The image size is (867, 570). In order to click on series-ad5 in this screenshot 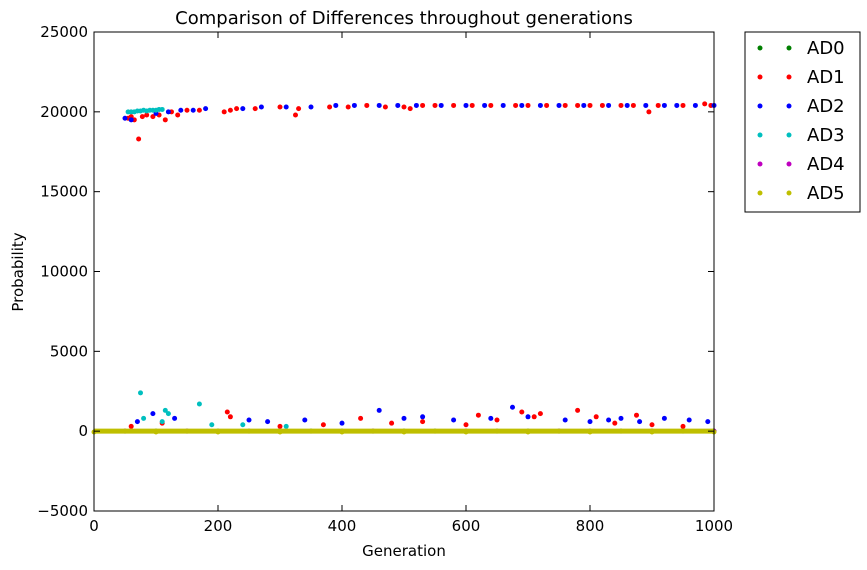, I will do `click(404, 431)`.